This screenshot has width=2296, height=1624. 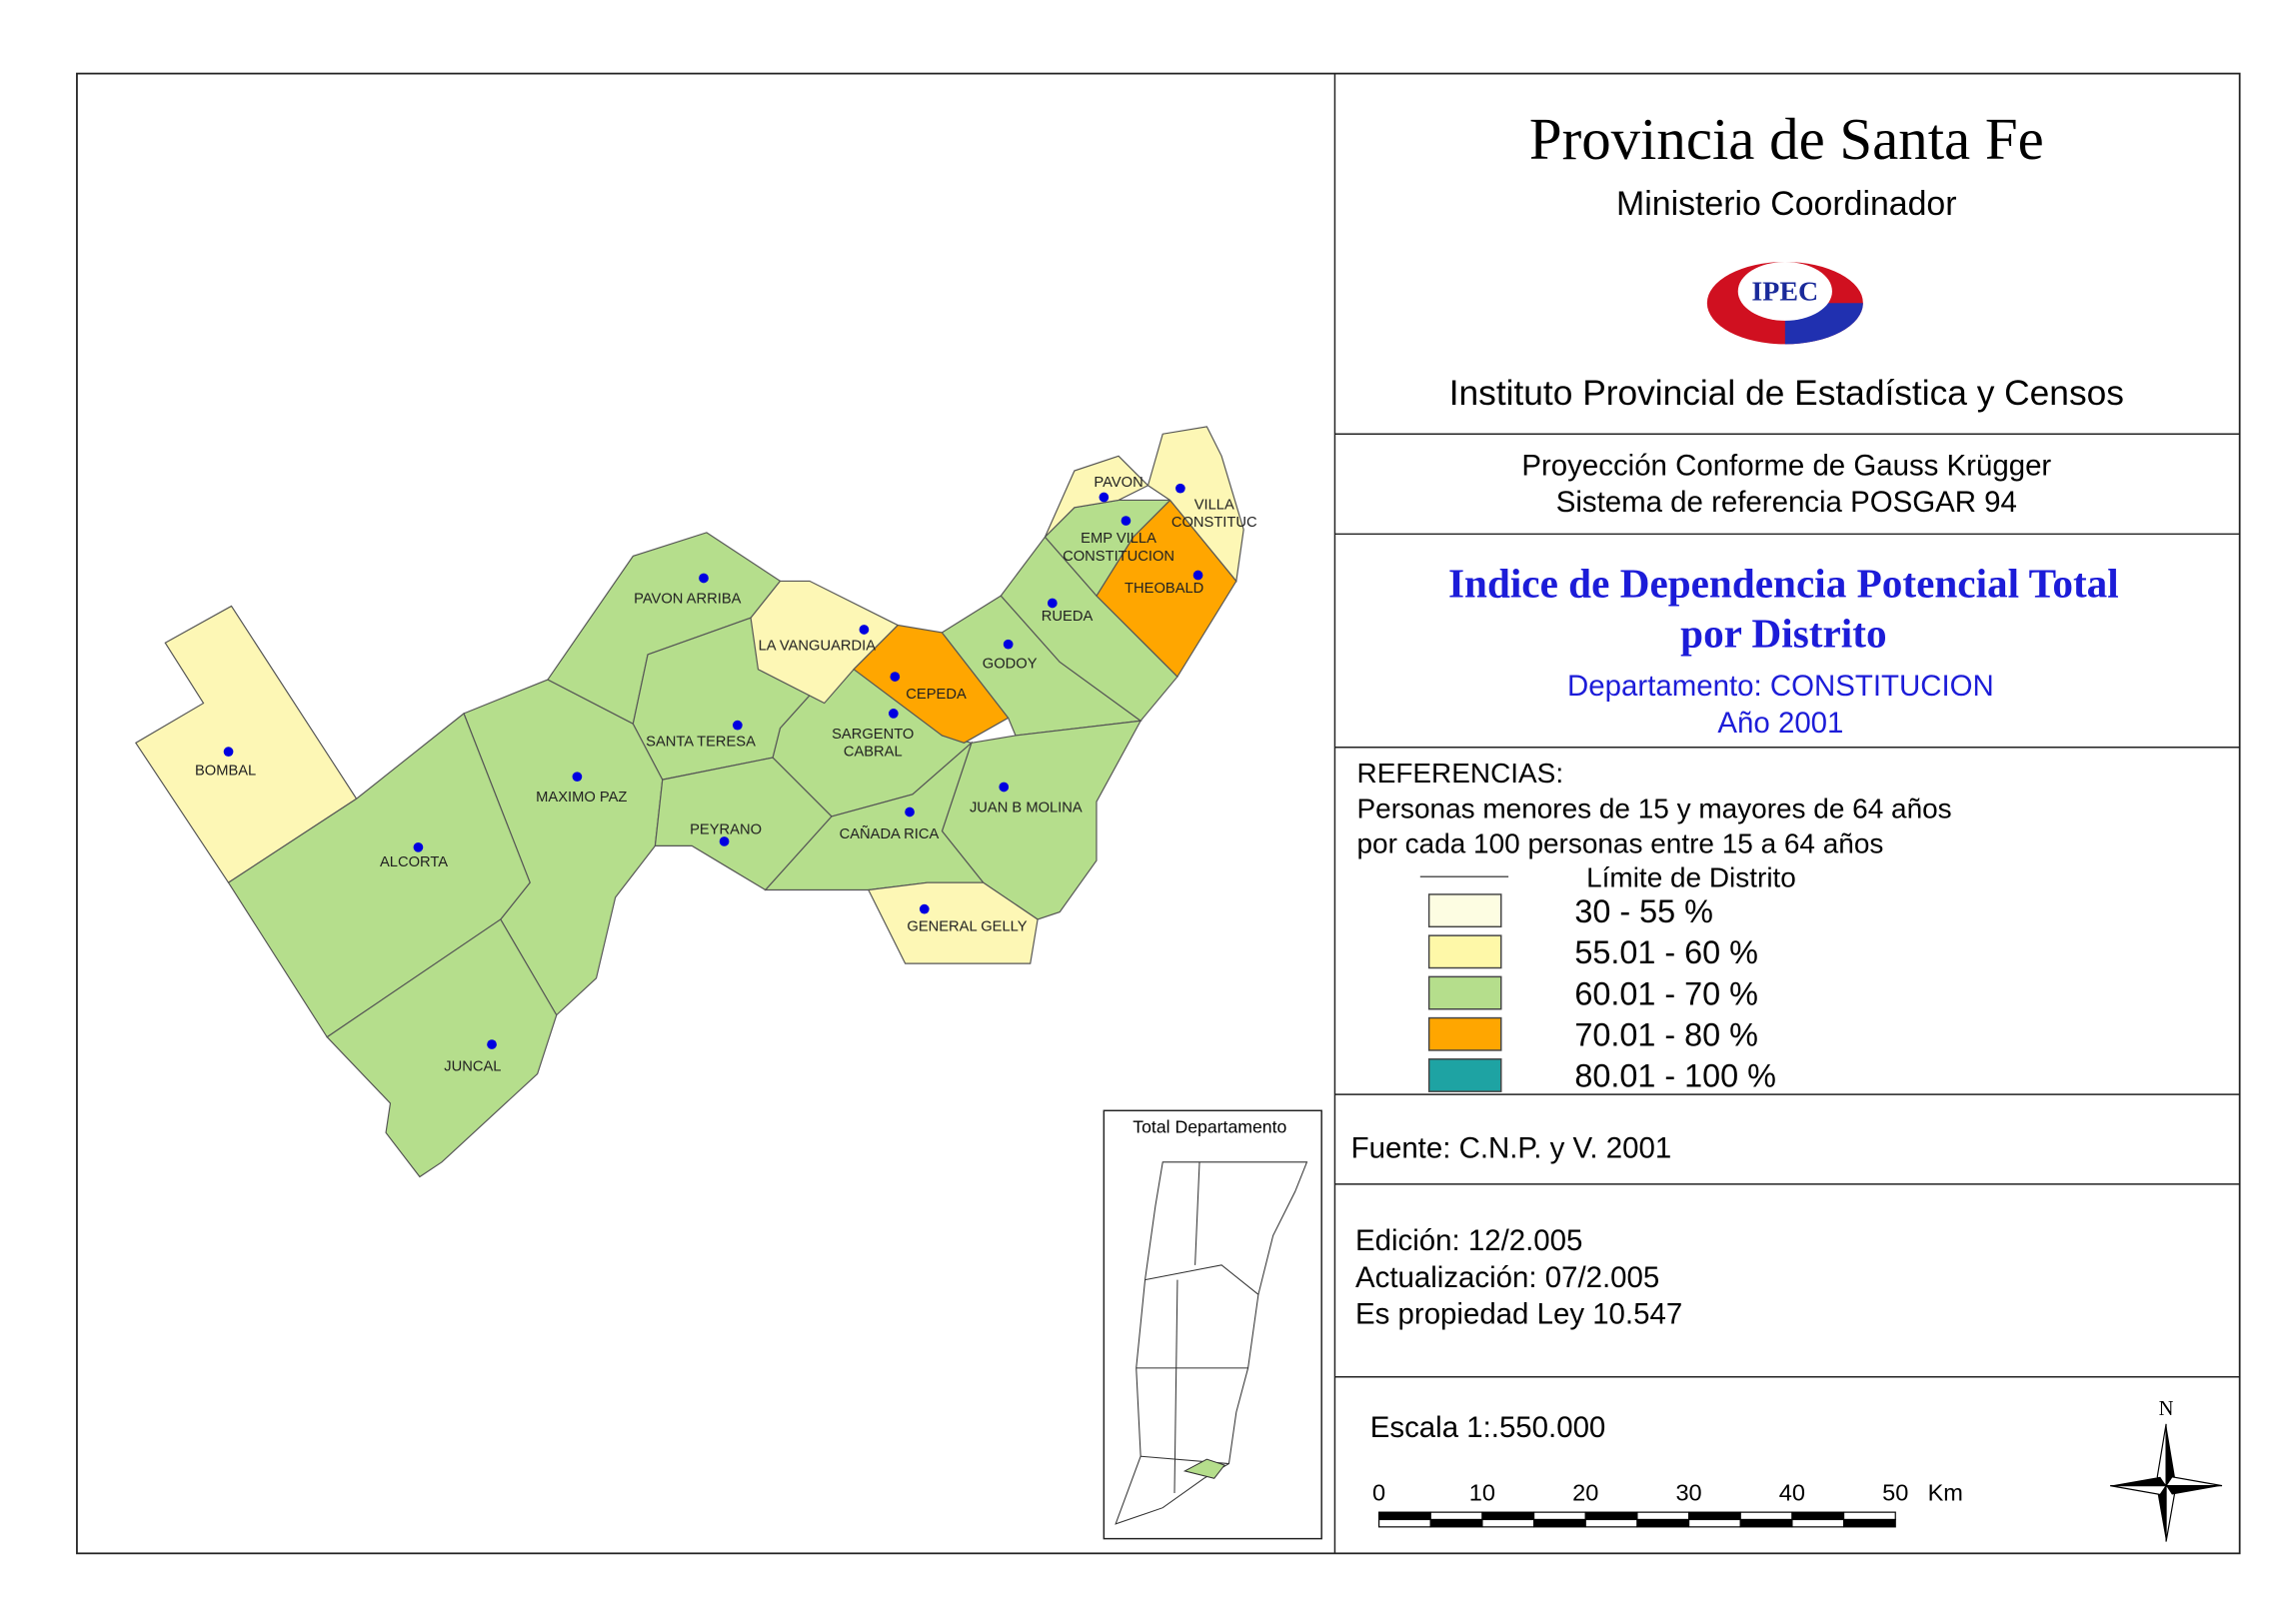 I want to click on district-label: SARGENTO, so click(x=873, y=735).